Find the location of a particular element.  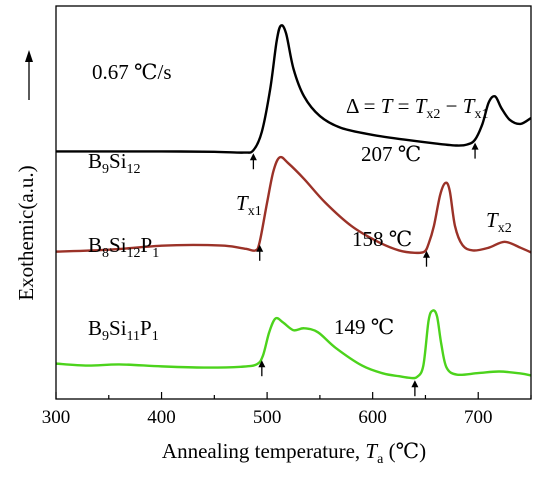

x-axis-title-sub: a is located at coordinates (380, 459).